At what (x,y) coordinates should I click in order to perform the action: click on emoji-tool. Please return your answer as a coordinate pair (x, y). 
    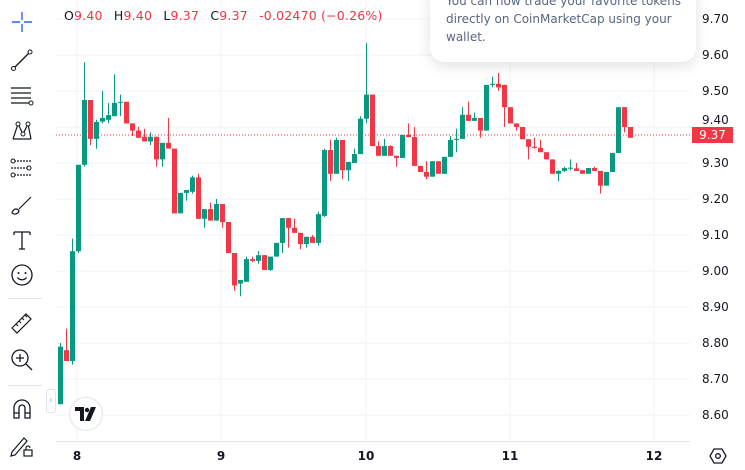
    Looking at the image, I should click on (22, 275).